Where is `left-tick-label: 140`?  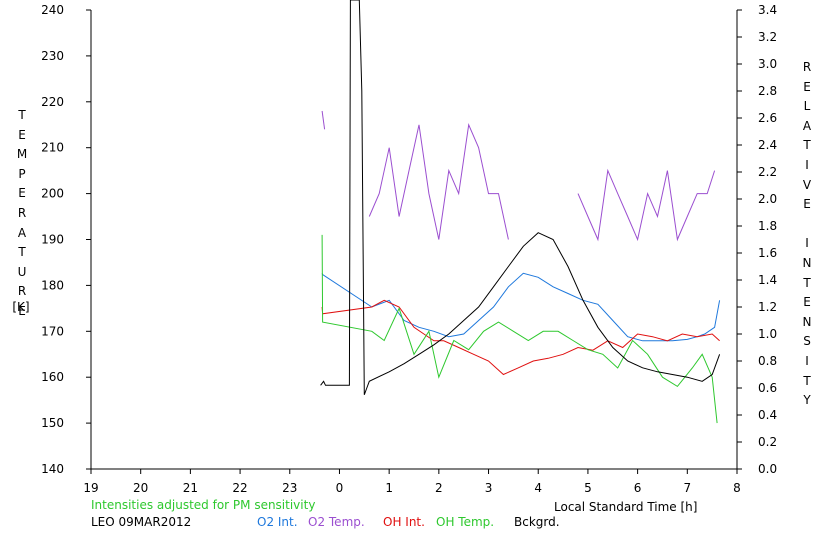 left-tick-label: 140 is located at coordinates (52, 469).